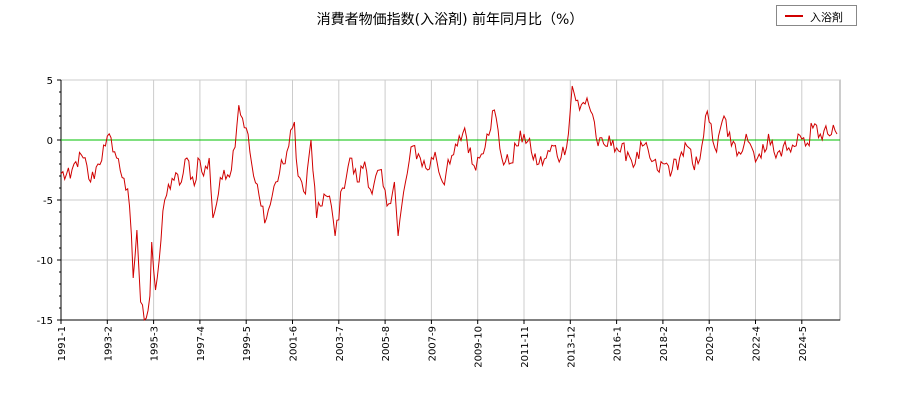 The height and width of the screenshot is (400, 900). Describe the element at coordinates (48, 201) in the screenshot. I see `y-tick-label: -5` at that location.